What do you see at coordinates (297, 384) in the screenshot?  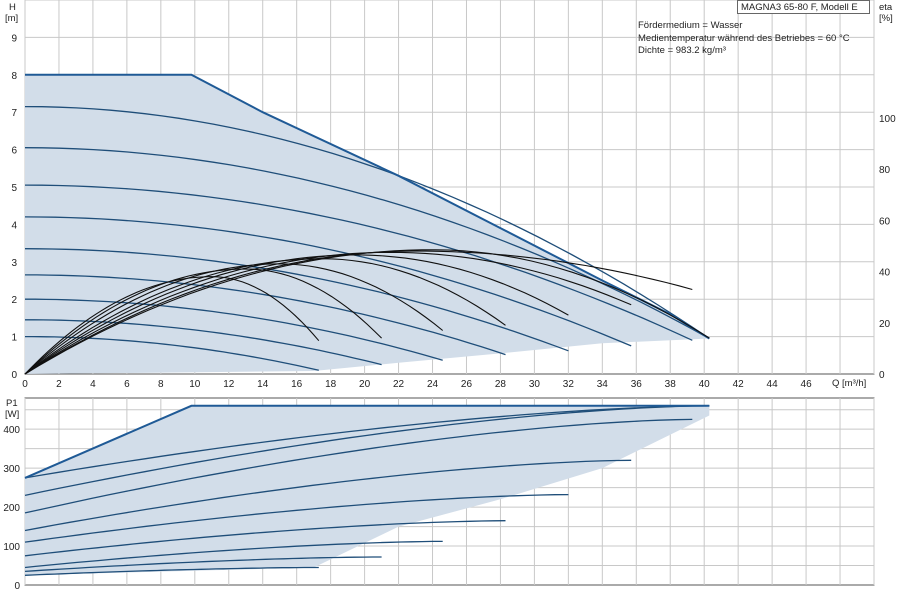 I see `x-tick-label: 16` at bounding box center [297, 384].